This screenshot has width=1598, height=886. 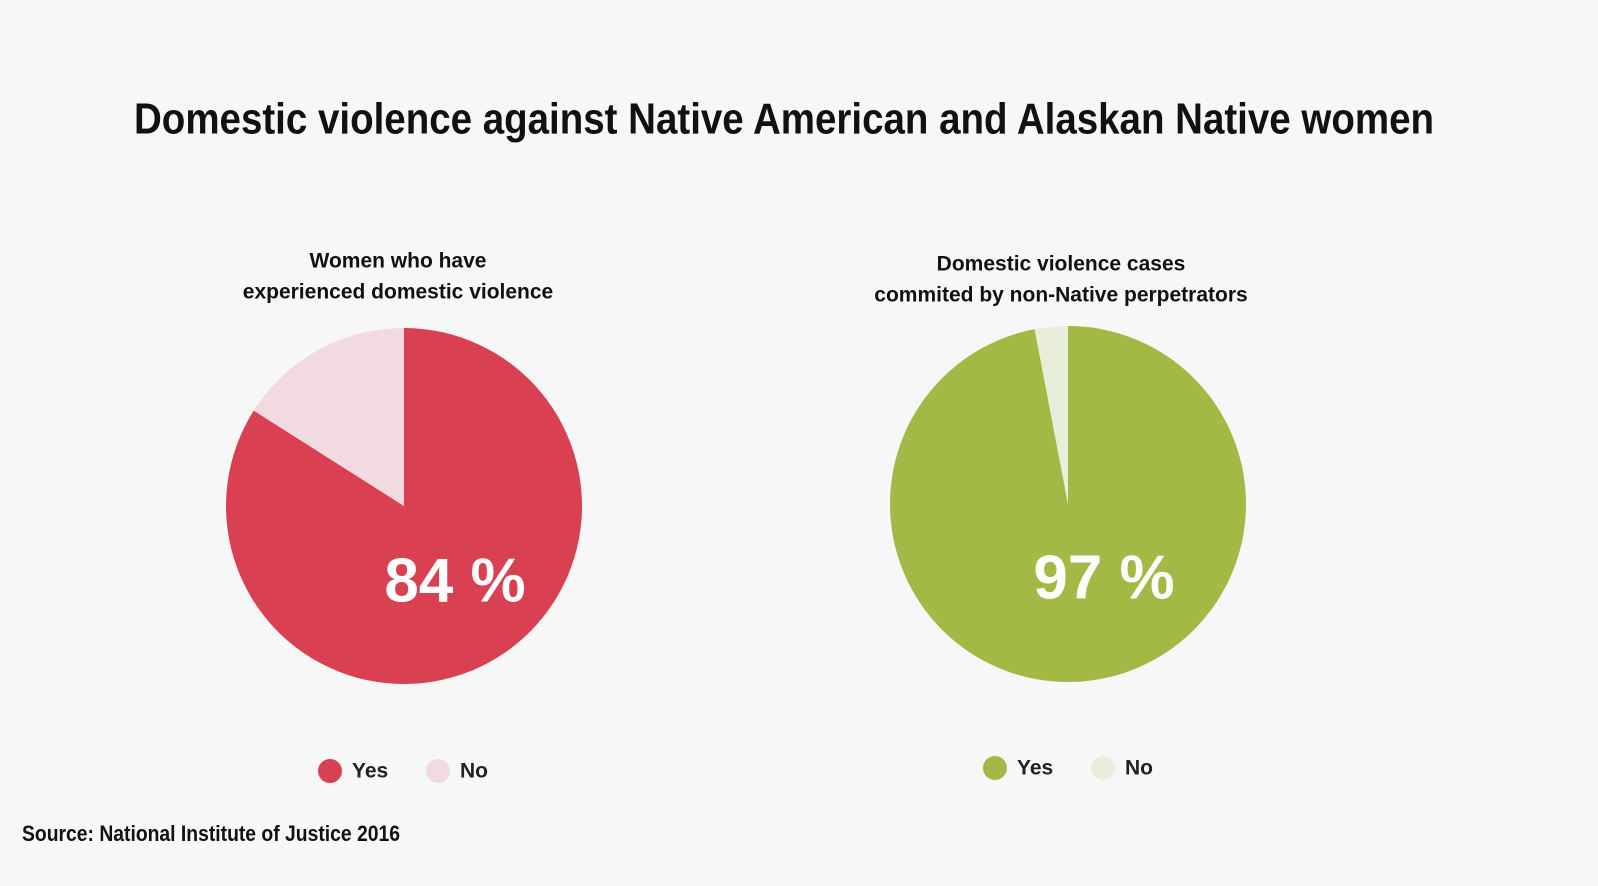 I want to click on value-label: 84 %, so click(x=454, y=580).